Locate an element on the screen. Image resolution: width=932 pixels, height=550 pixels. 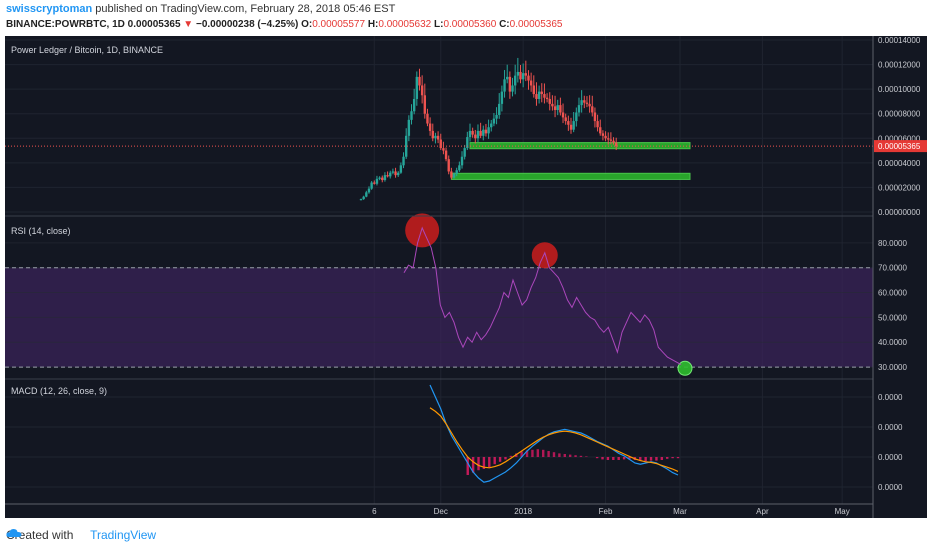
tradingview-link: TradingView is located at coordinates (123, 535).